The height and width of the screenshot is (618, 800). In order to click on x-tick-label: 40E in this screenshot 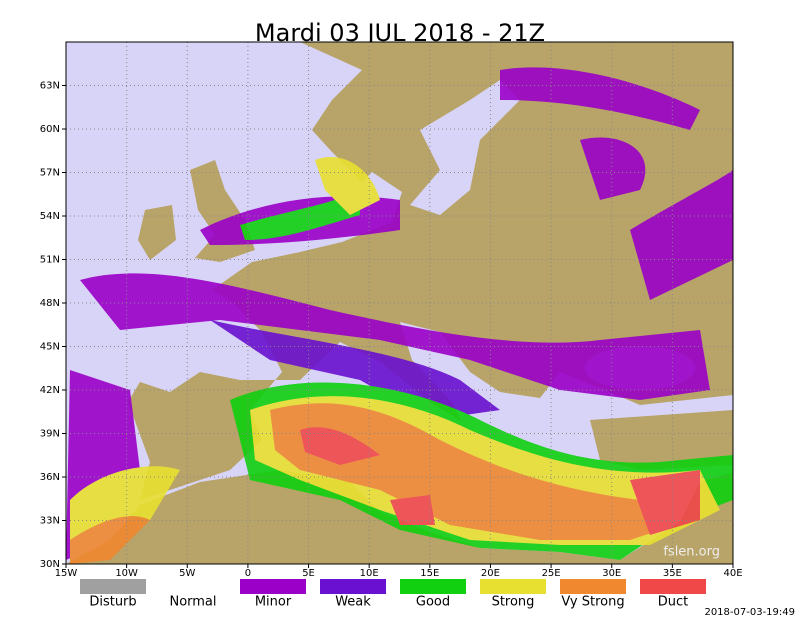, I will do `click(732, 573)`.